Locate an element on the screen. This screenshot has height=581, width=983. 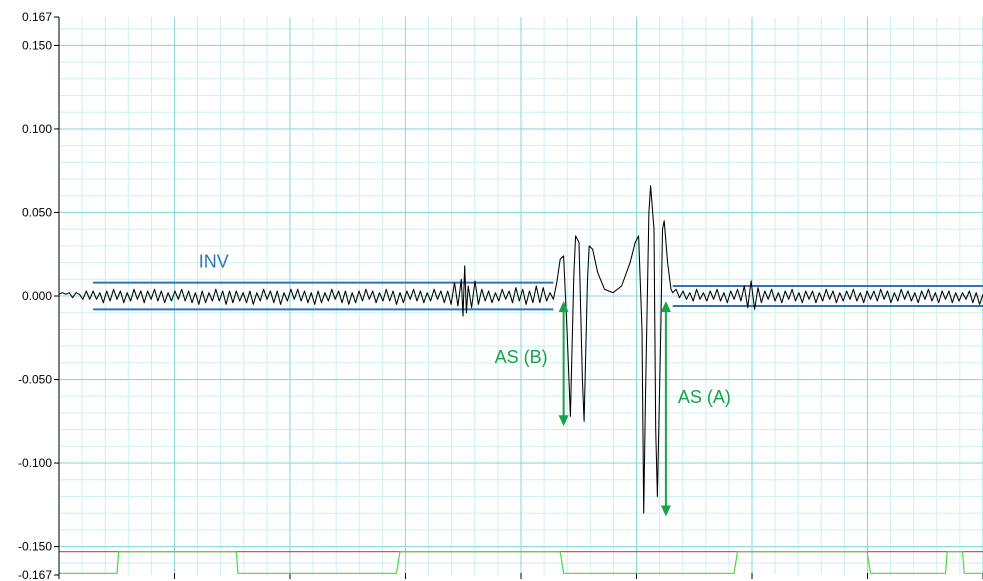
inv-threshold-lines is located at coordinates (538, 296).